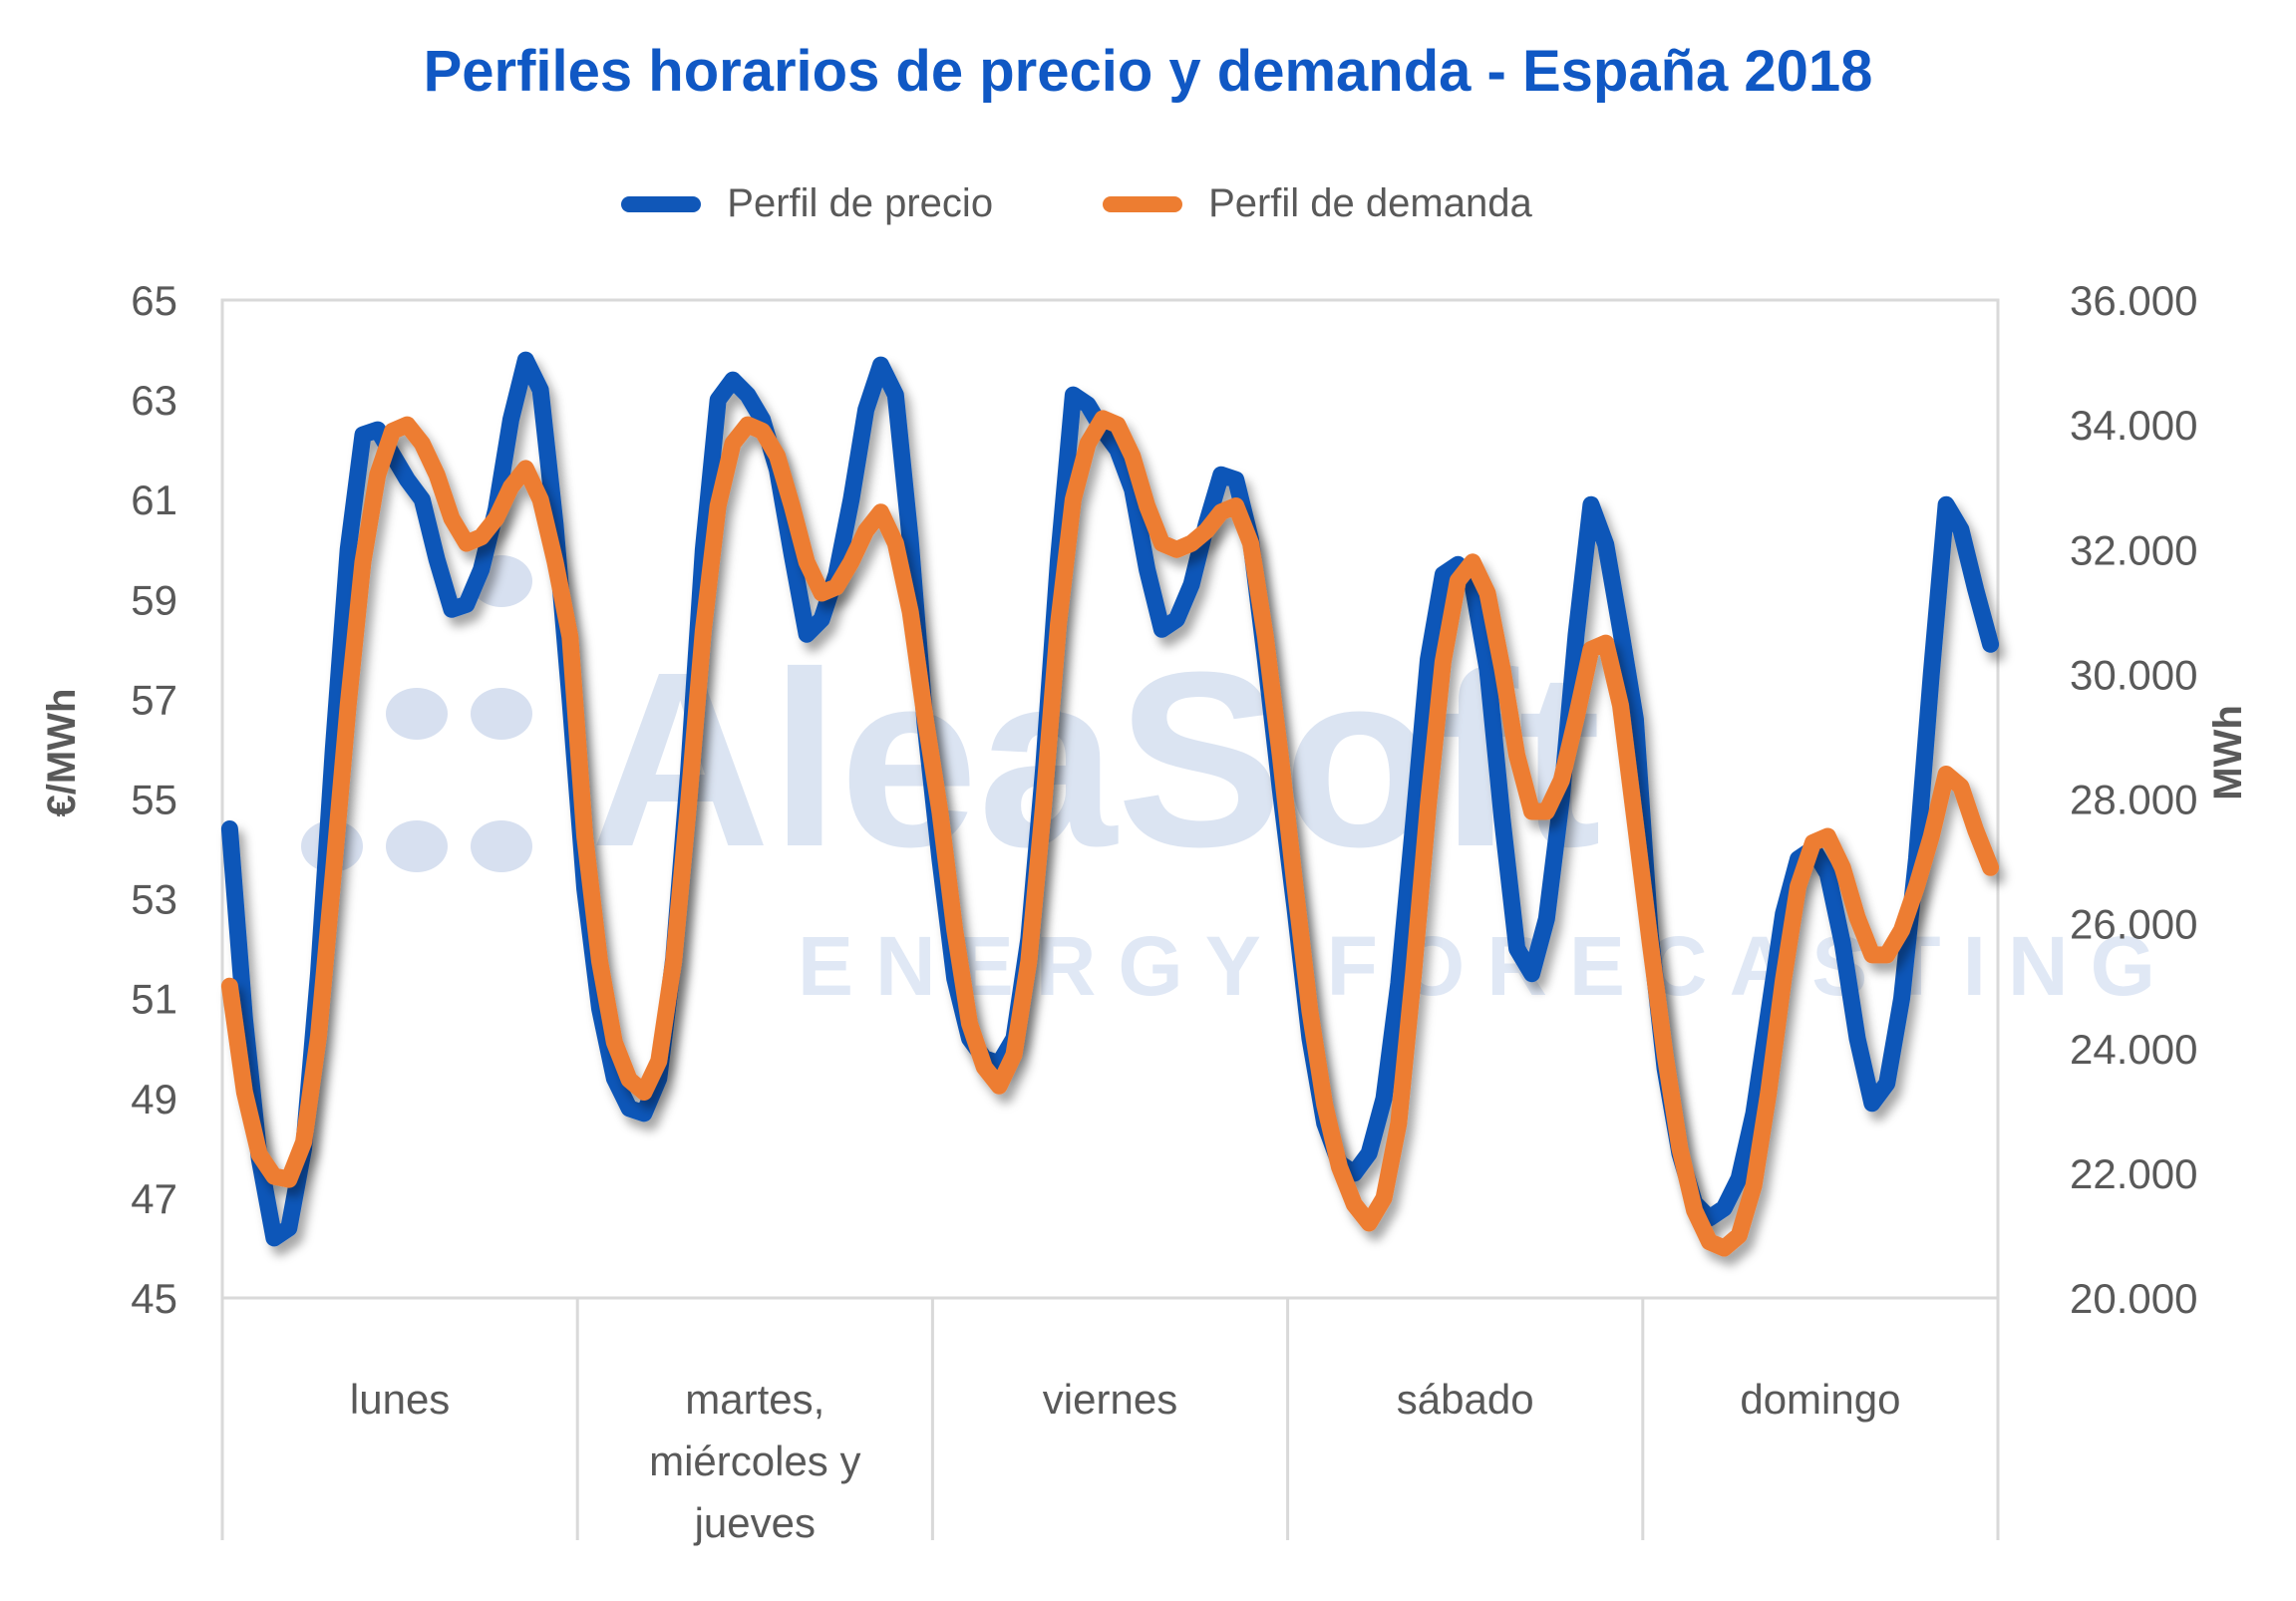 The image size is (2296, 1601). Describe the element at coordinates (860, 203) in the screenshot. I see `legend-label-precio: Perfil de precio` at that location.